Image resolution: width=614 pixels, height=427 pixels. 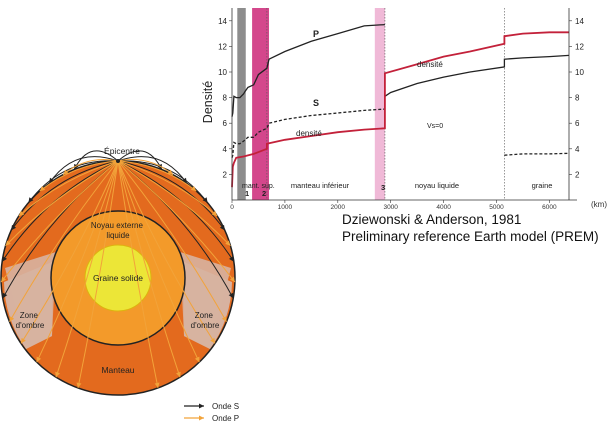 I want to click on shadow-label-left: Zone d'ombre, so click(x=30, y=320).